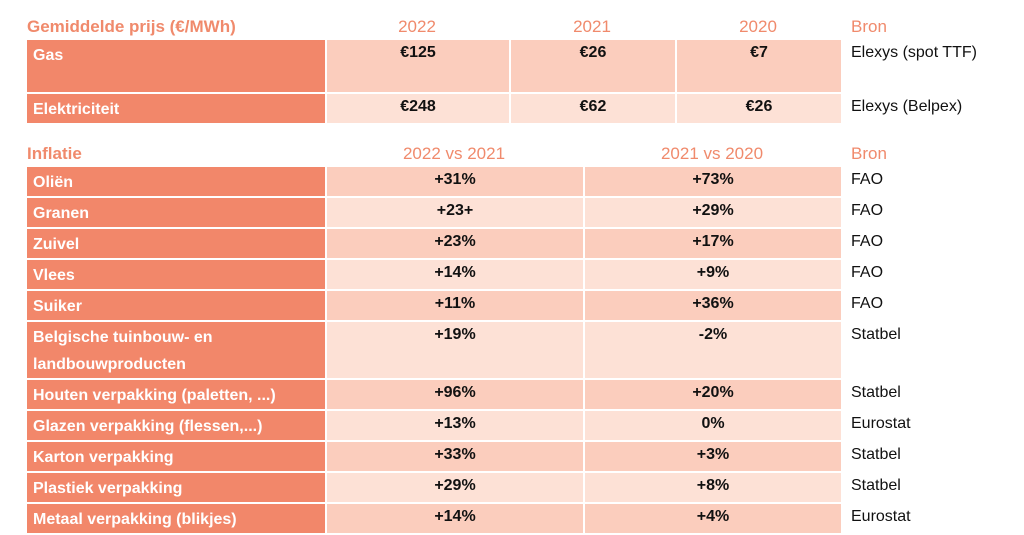 The width and height of the screenshot is (1024, 535). I want to click on source-cell: Elexys (spot TTF), so click(914, 67).